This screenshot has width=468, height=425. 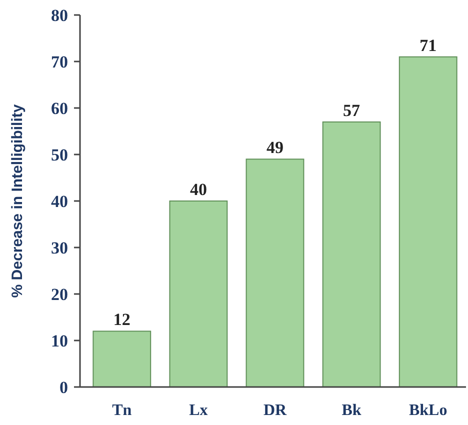 What do you see at coordinates (122, 410) in the screenshot?
I see `x-tick-label: Tn` at bounding box center [122, 410].